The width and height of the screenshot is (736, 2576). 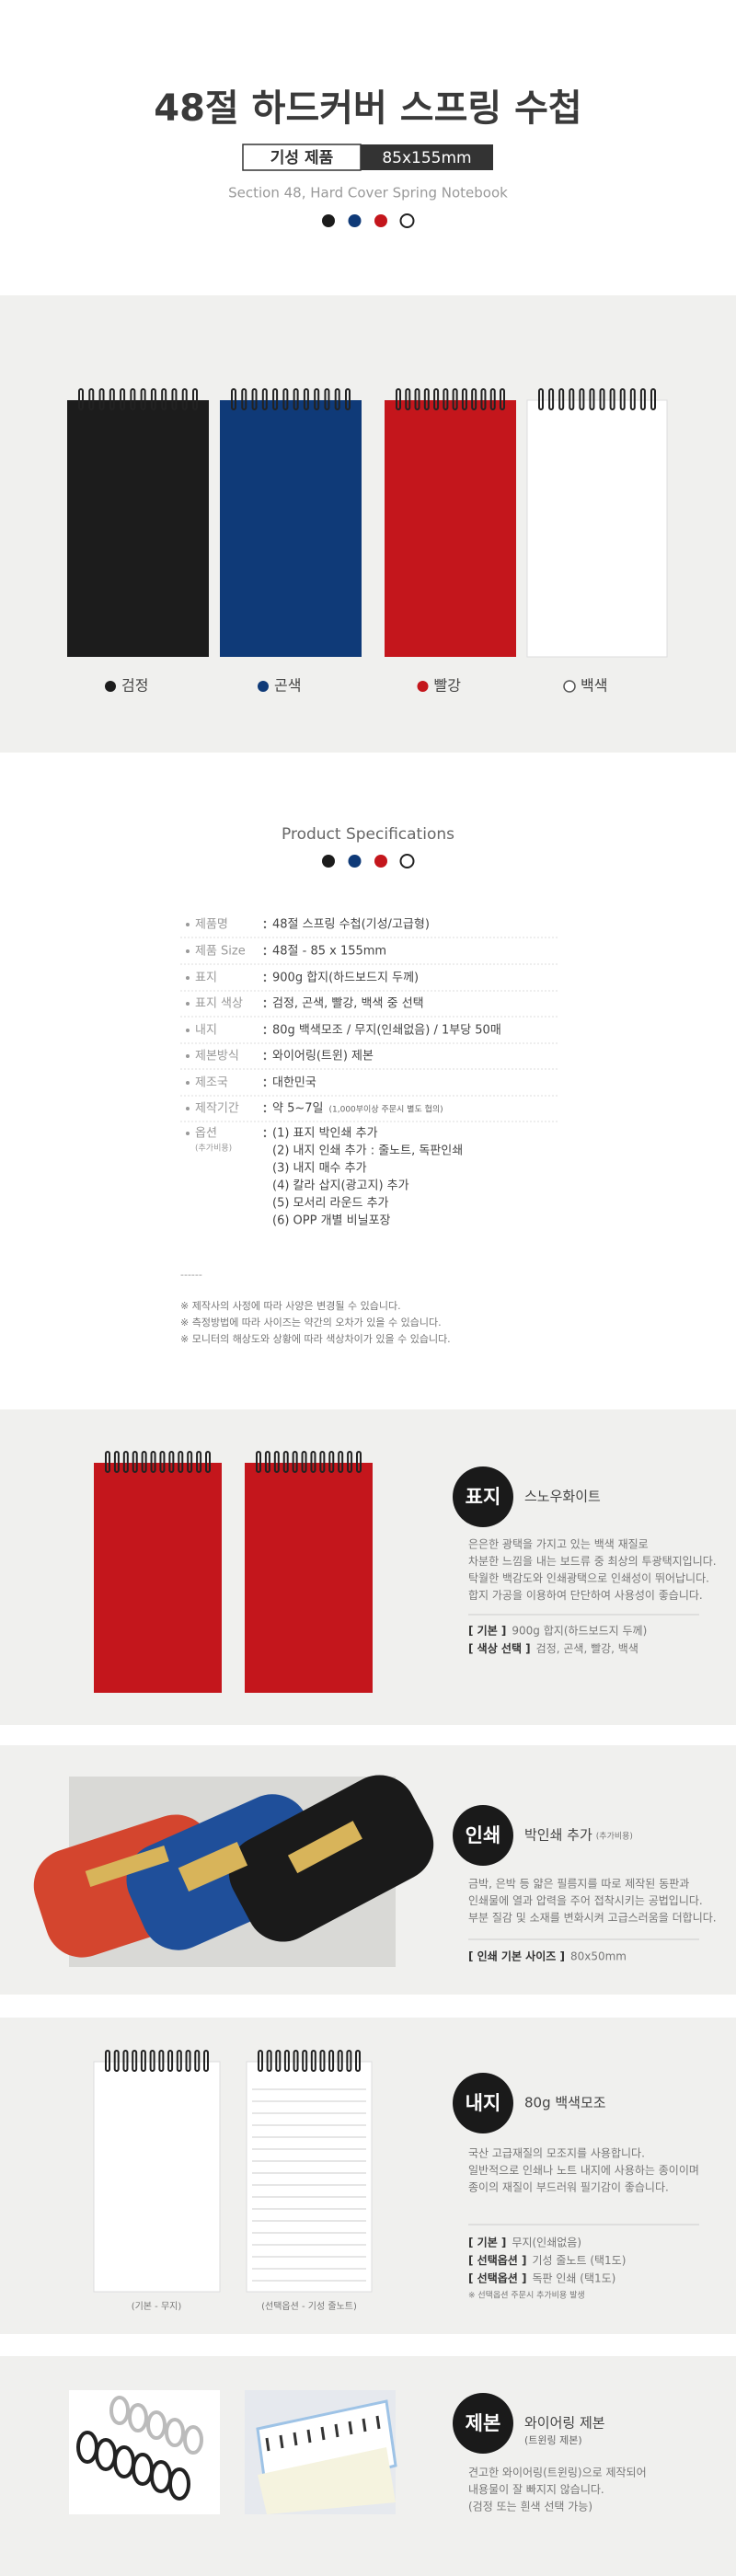 I want to click on spec-value: 검정, 곤색, 빨강, 백색 중 선택, so click(x=348, y=1004).